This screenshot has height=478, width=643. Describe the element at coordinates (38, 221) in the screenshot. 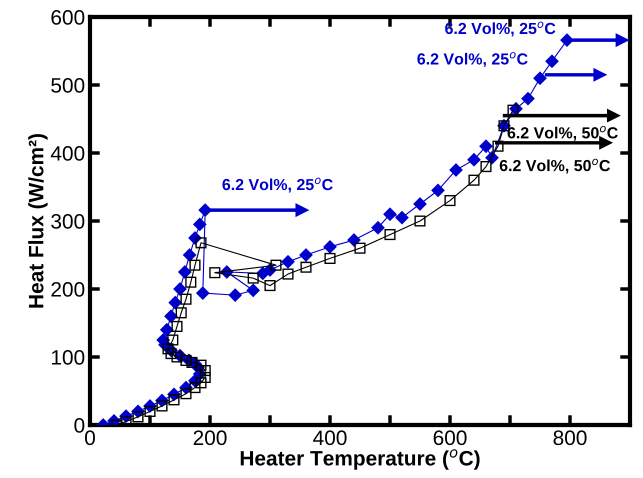

I see `y-axis-title: Heat Flux (W/cm²)` at that location.